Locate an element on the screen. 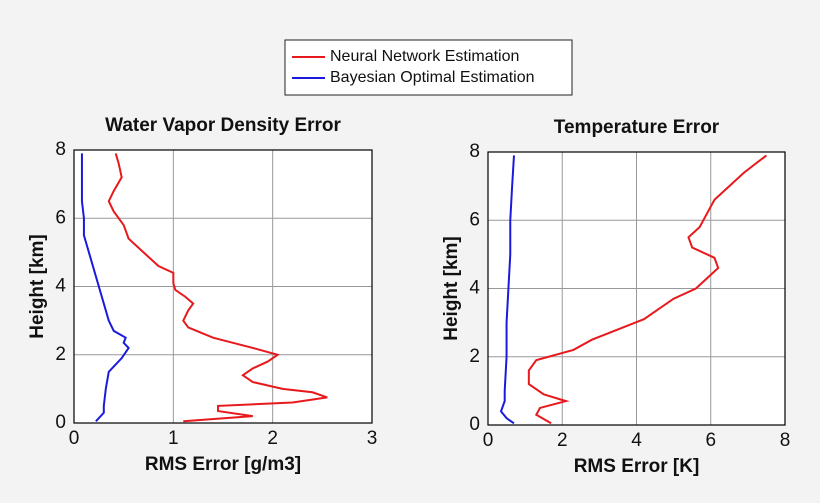  legend-box is located at coordinates (428, 67).